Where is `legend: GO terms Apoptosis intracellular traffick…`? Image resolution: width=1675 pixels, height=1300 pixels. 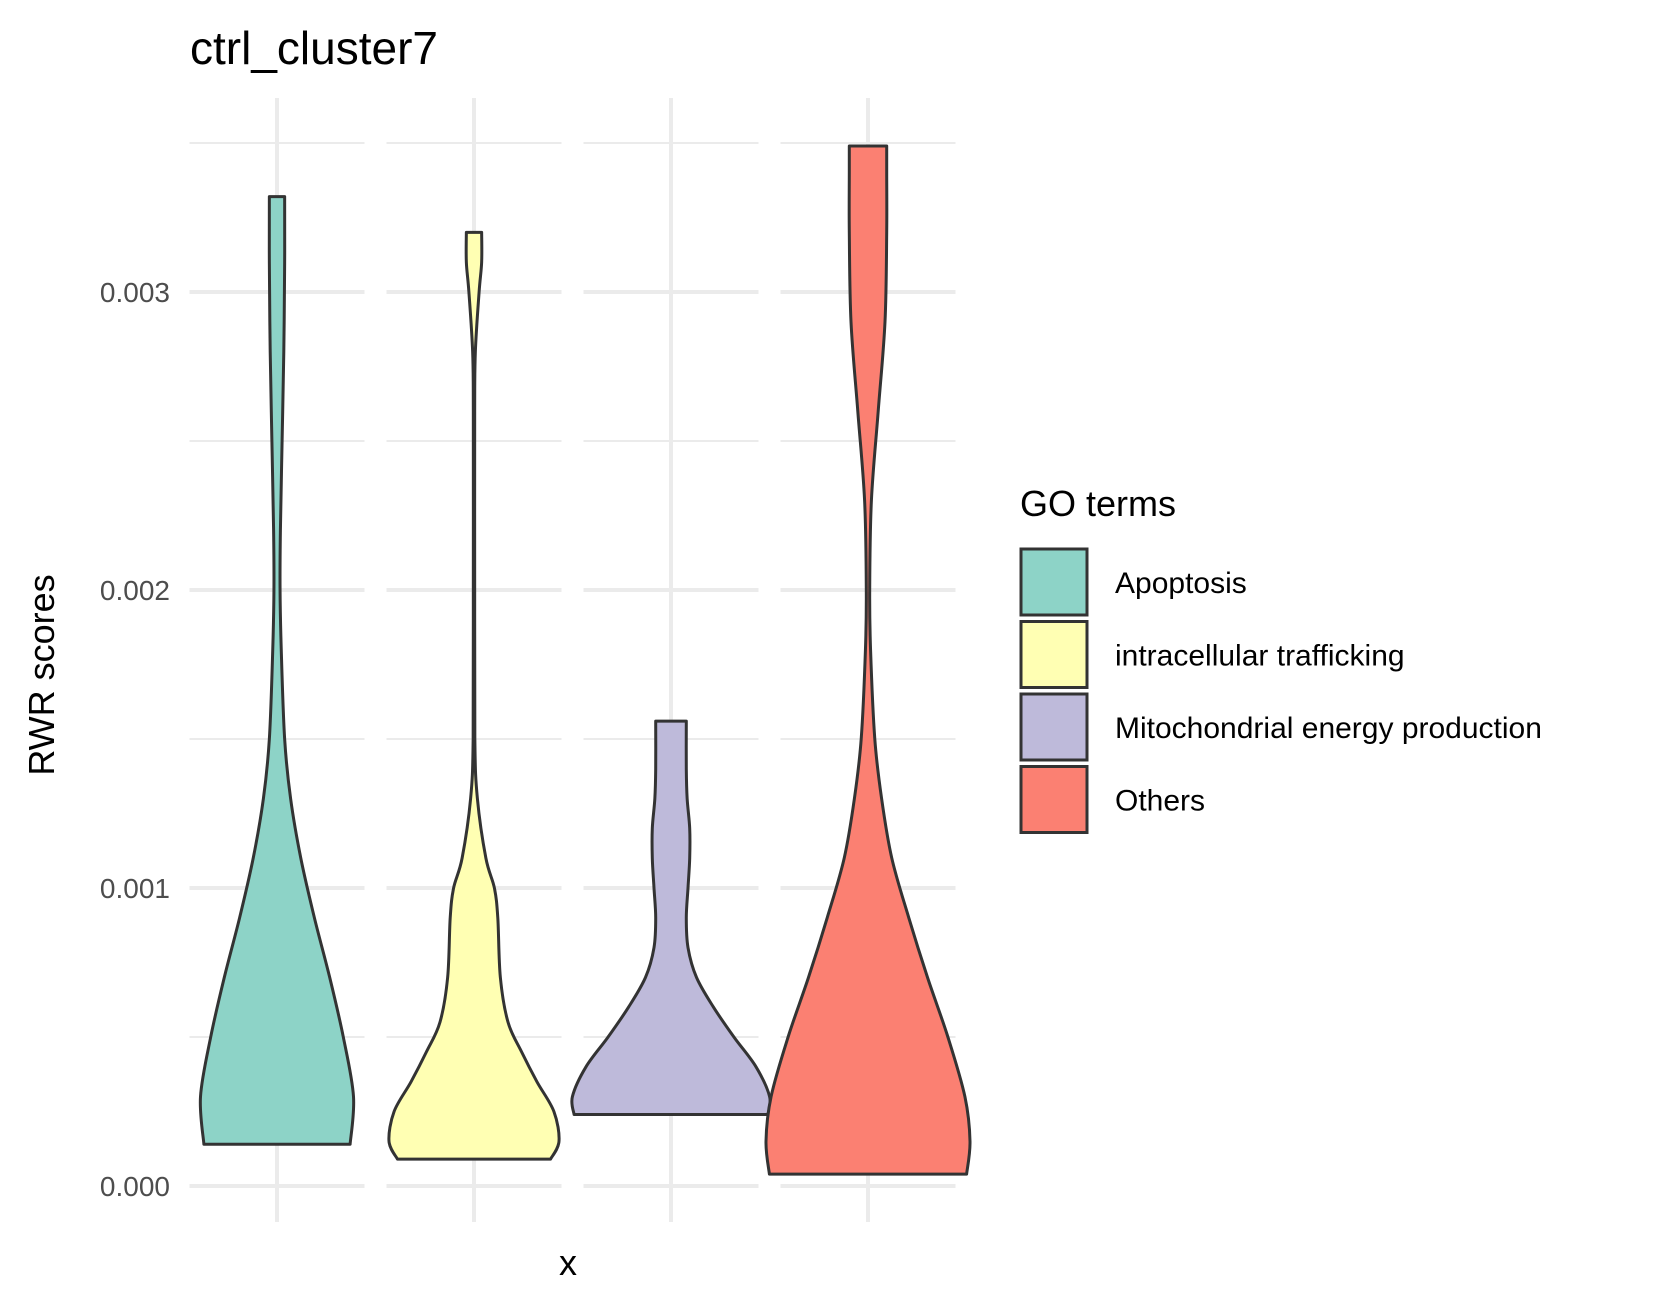
legend: GO terms Apoptosis intracellular traffick… is located at coordinates (1280, 658).